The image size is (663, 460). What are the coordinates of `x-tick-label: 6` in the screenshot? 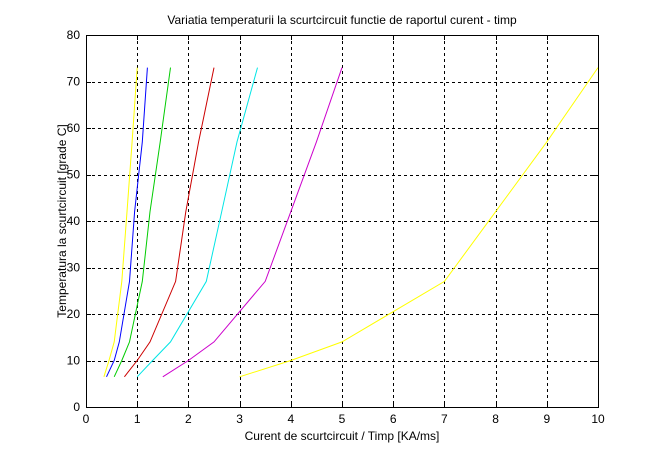 It's located at (393, 419).